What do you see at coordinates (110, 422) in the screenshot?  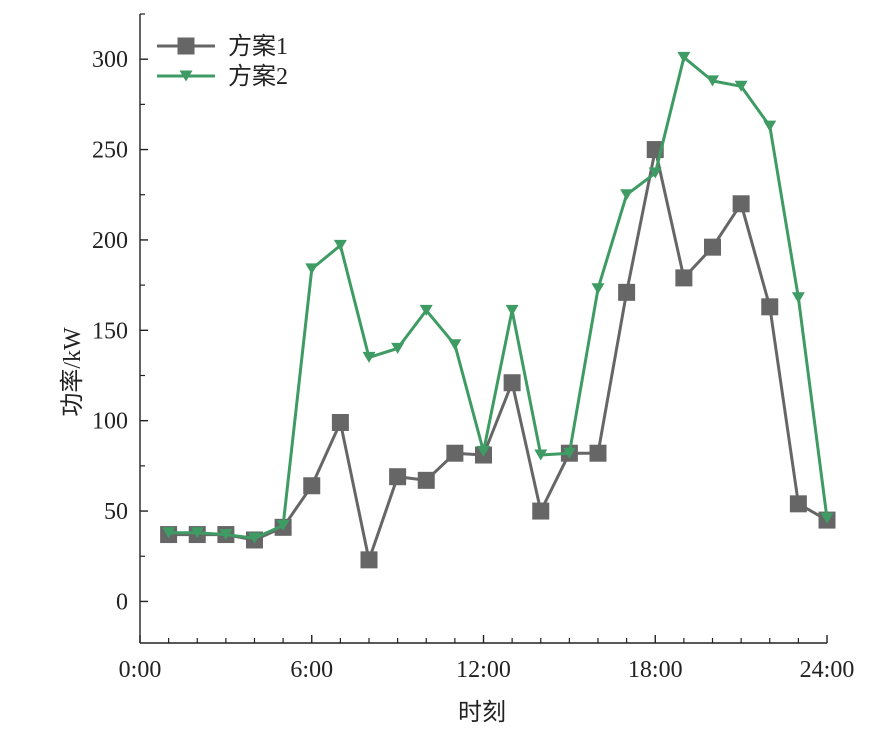 I see `y-tick-label: 100` at bounding box center [110, 422].